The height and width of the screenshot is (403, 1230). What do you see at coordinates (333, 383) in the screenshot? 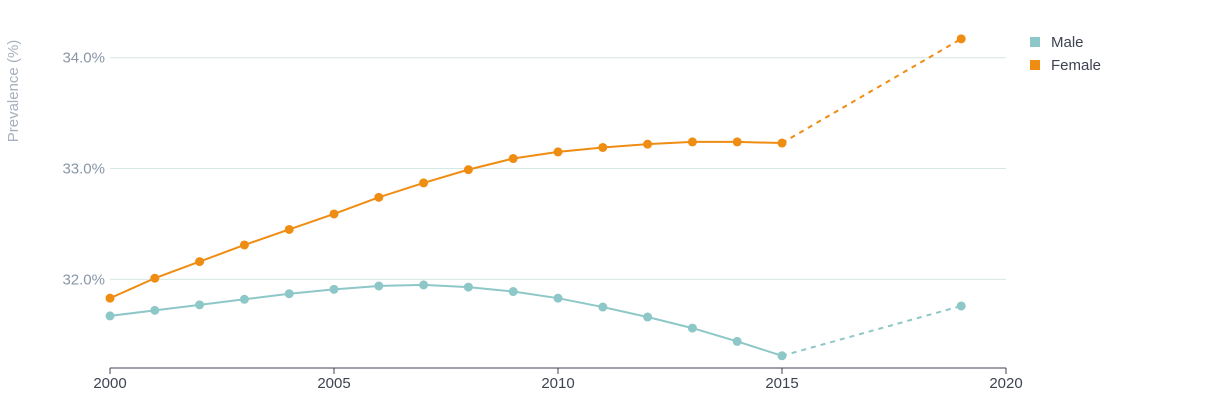
I see `x-tick-label: 2005` at bounding box center [333, 383].